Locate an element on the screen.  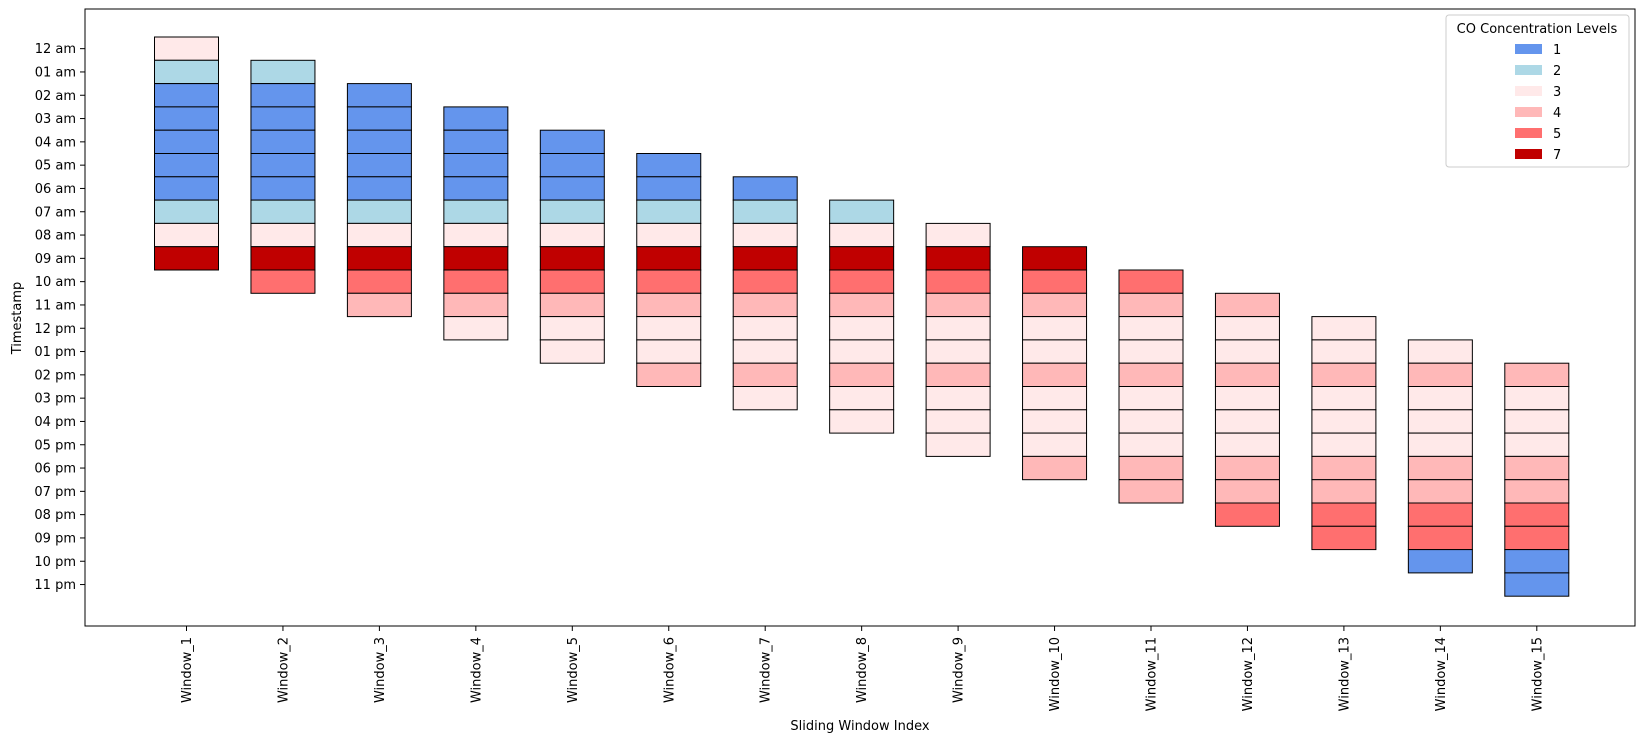
cell-window_10-12-pm is located at coordinates (1055, 328).